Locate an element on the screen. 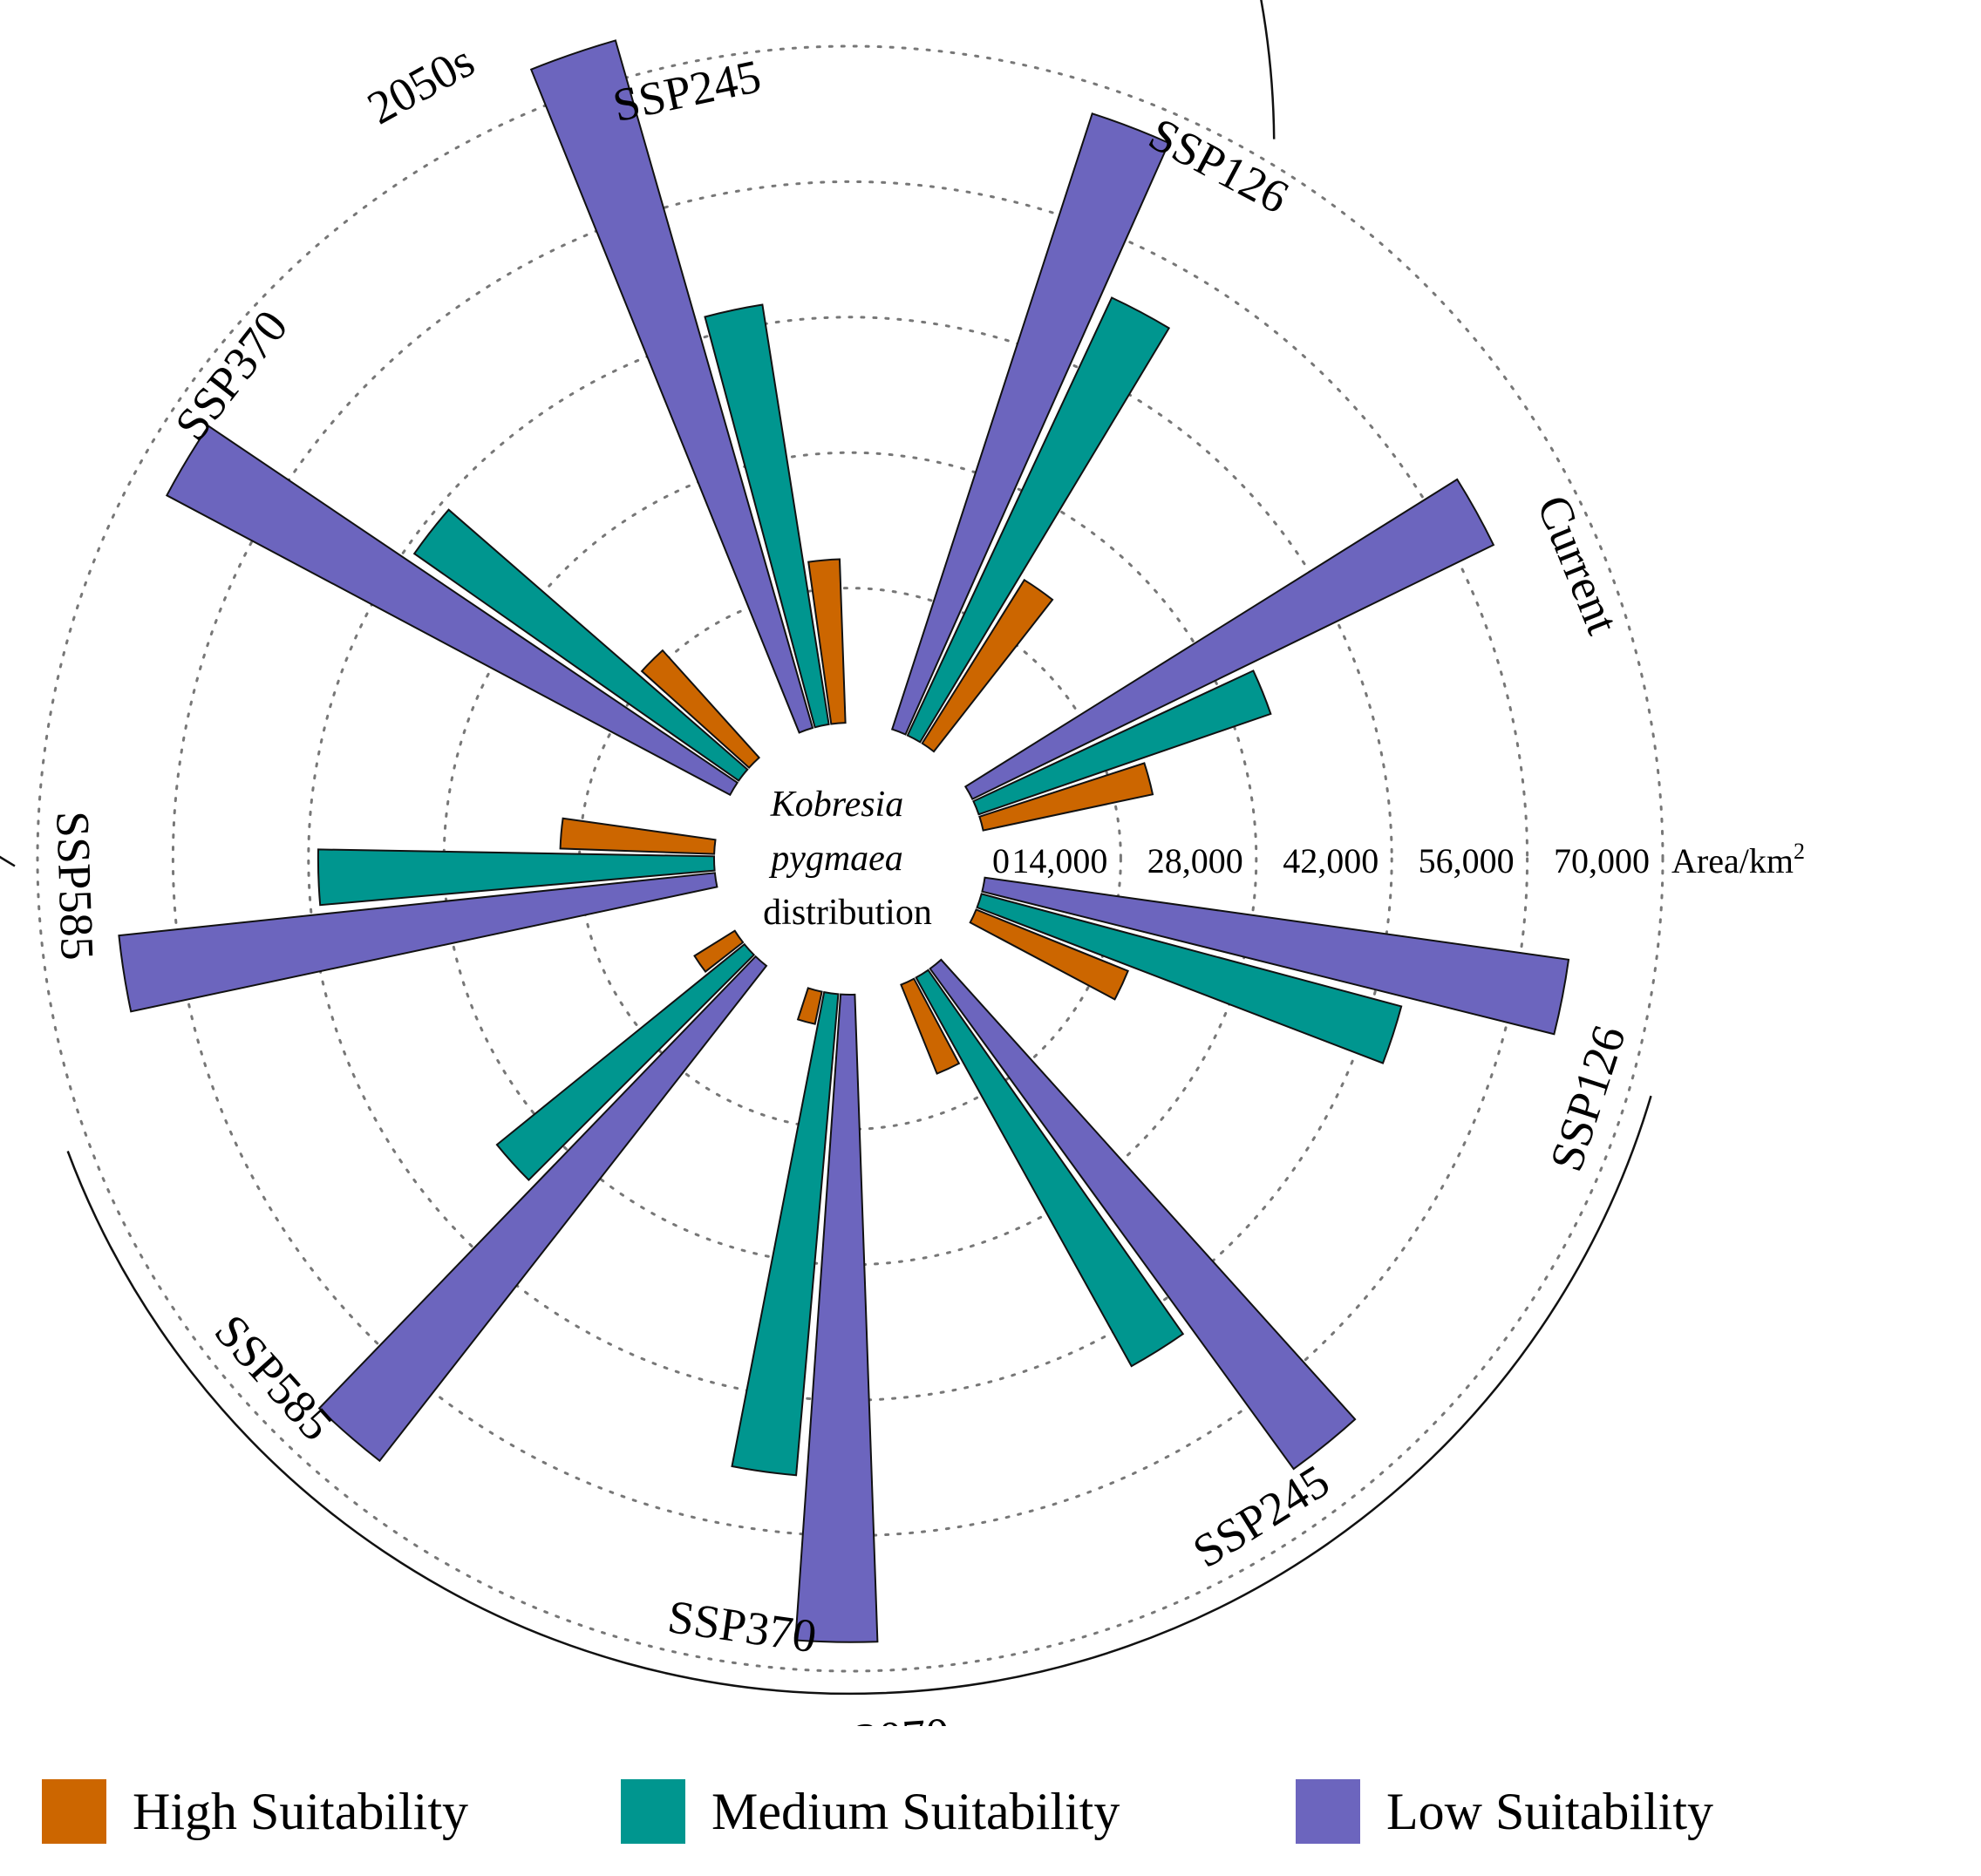  scenario-label-0: Current is located at coordinates (1578, 564).